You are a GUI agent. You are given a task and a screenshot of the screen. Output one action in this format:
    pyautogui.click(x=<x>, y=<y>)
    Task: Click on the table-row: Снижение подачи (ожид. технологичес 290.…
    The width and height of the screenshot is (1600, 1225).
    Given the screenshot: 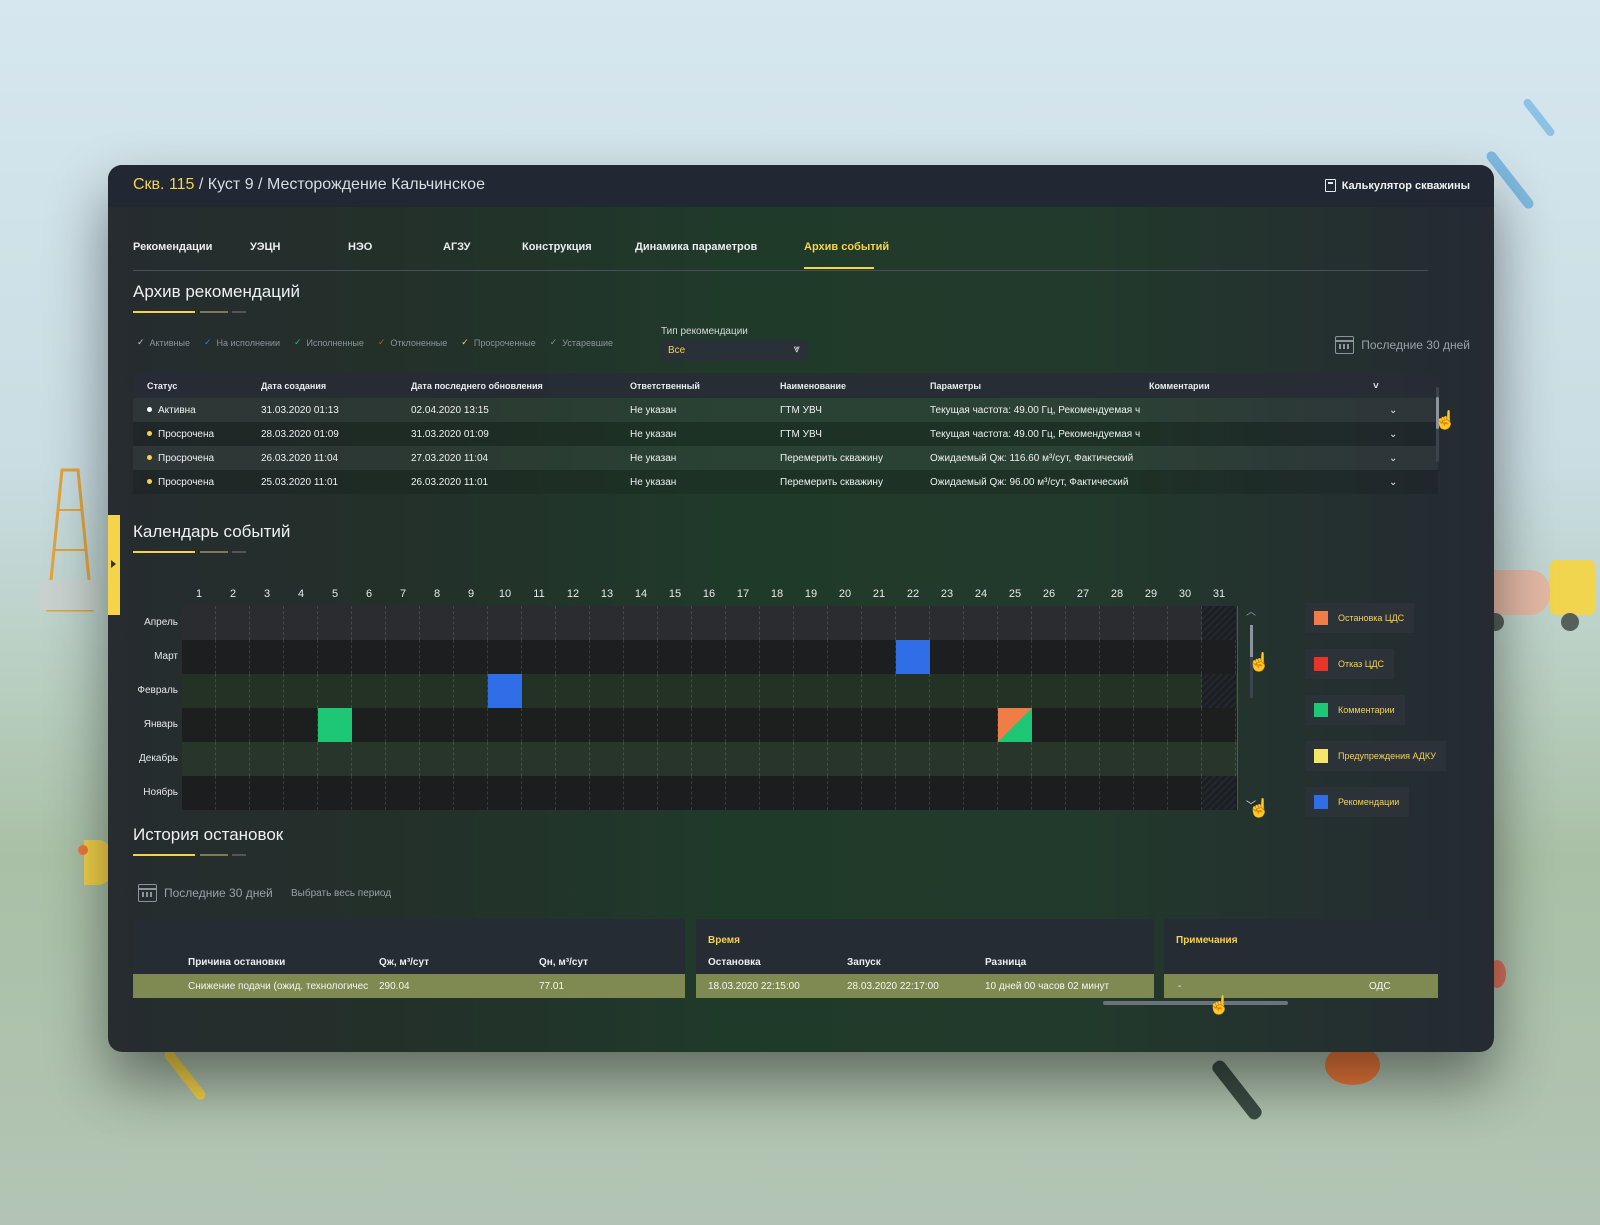 What is the action you would take?
    pyautogui.click(x=409, y=986)
    